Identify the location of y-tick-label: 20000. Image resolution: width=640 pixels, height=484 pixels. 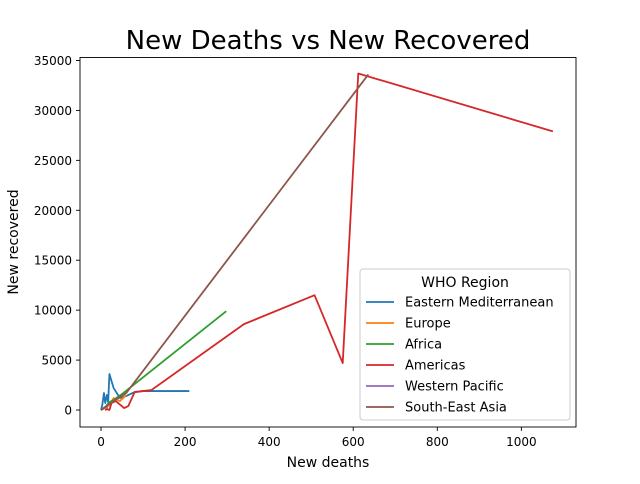
(53, 211).